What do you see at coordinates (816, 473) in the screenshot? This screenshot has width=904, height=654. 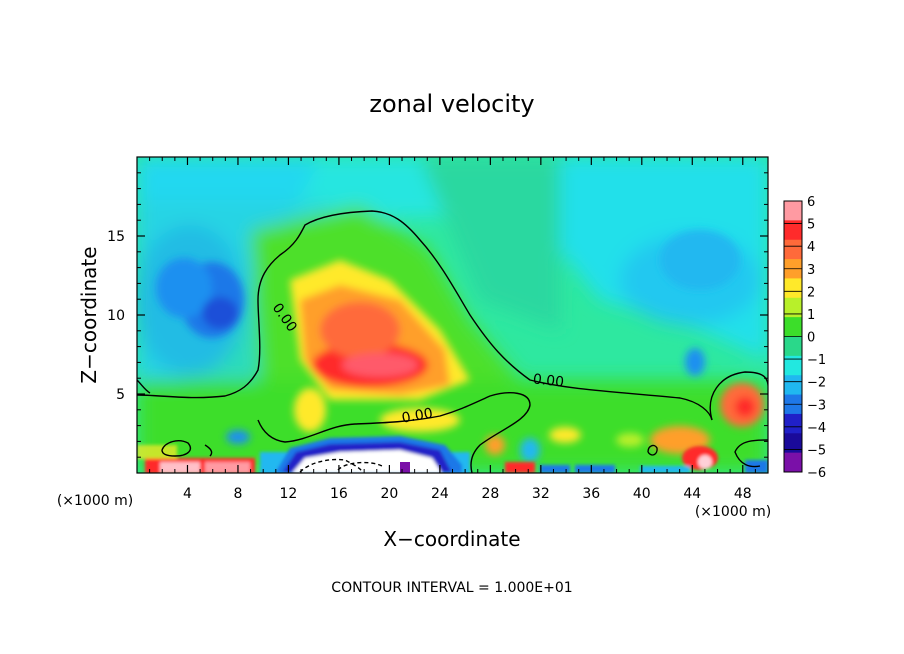 I see `colorbar-tick-label: −6` at bounding box center [816, 473].